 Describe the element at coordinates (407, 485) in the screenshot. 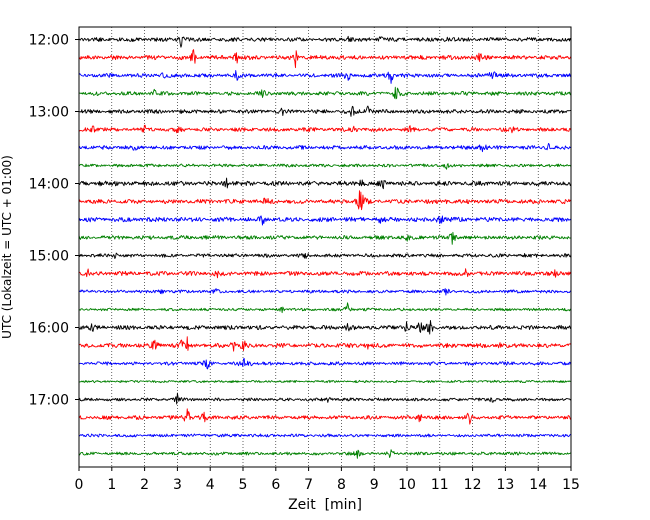

I see `x-tick-label: 10` at that location.